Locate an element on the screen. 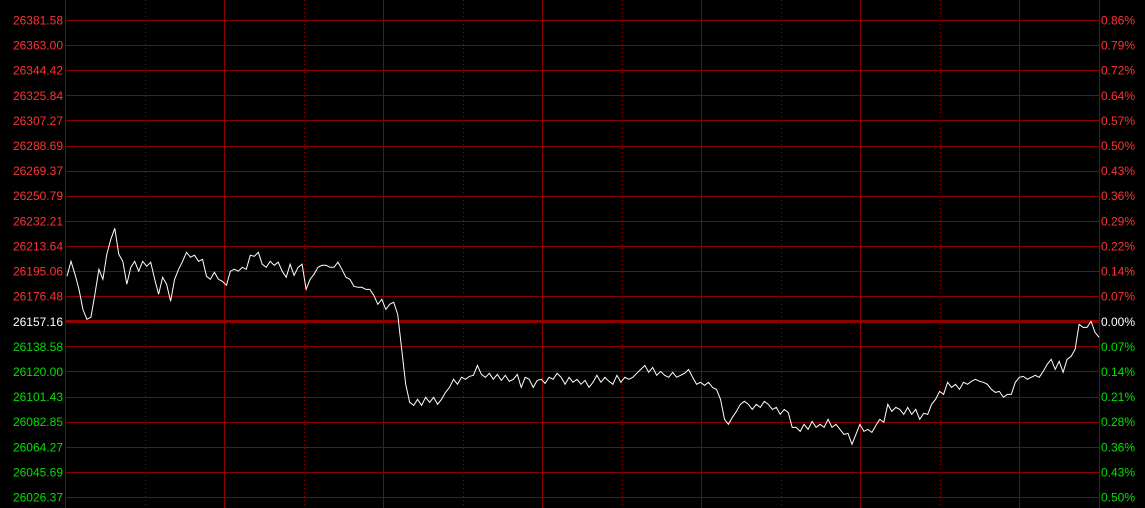  right-tick-label: 0.29% is located at coordinates (1118, 221).